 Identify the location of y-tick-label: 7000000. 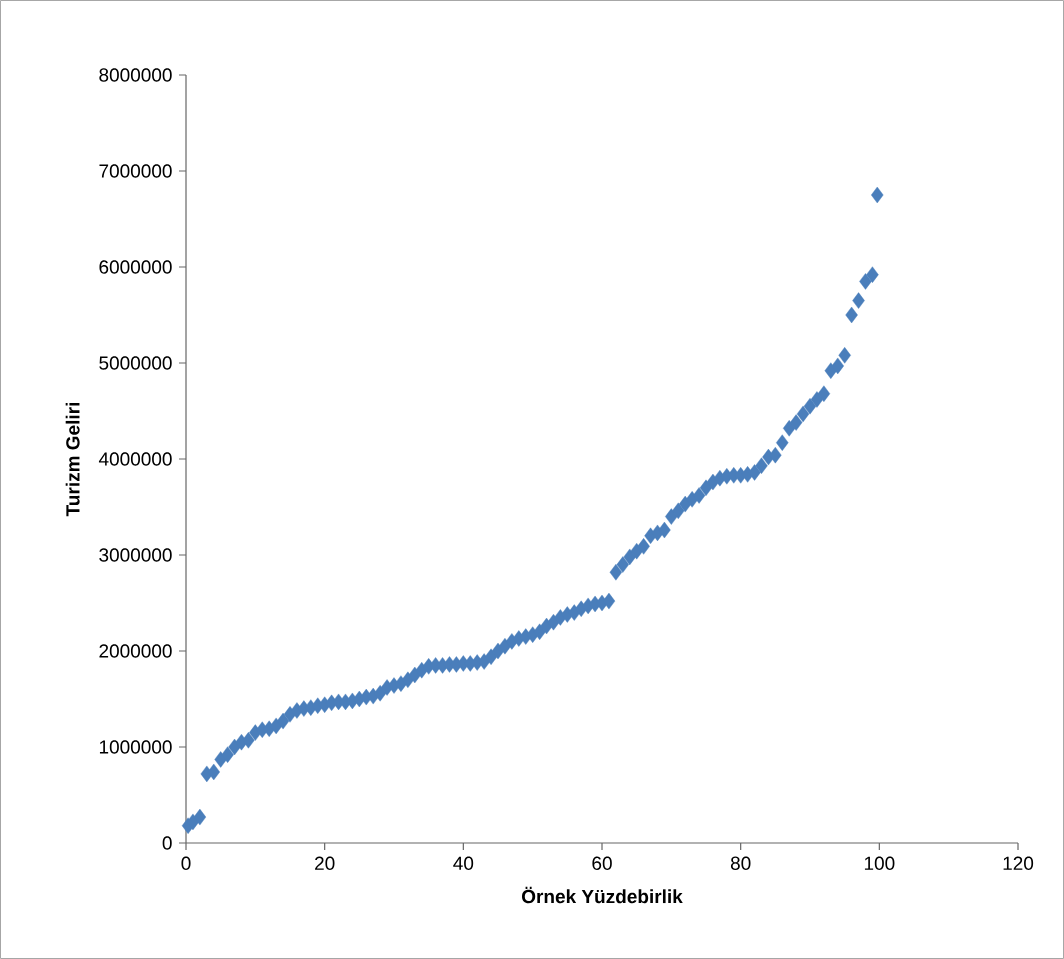
(135, 171).